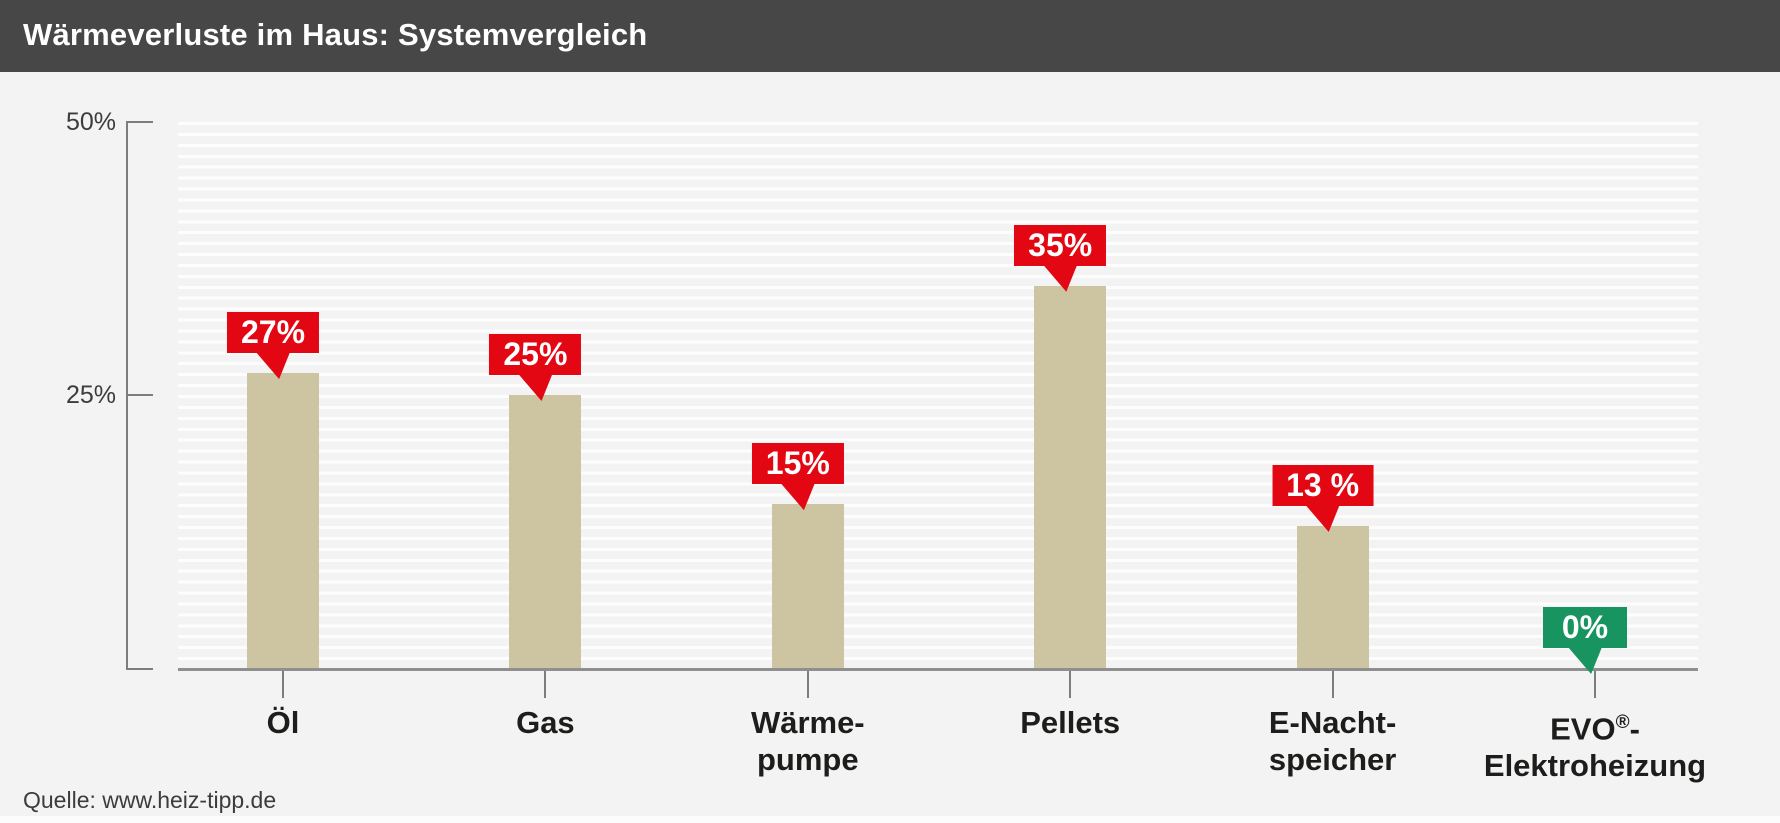 This screenshot has height=823, width=1780. What do you see at coordinates (797, 477) in the screenshot?
I see `value-badge: 15%` at bounding box center [797, 477].